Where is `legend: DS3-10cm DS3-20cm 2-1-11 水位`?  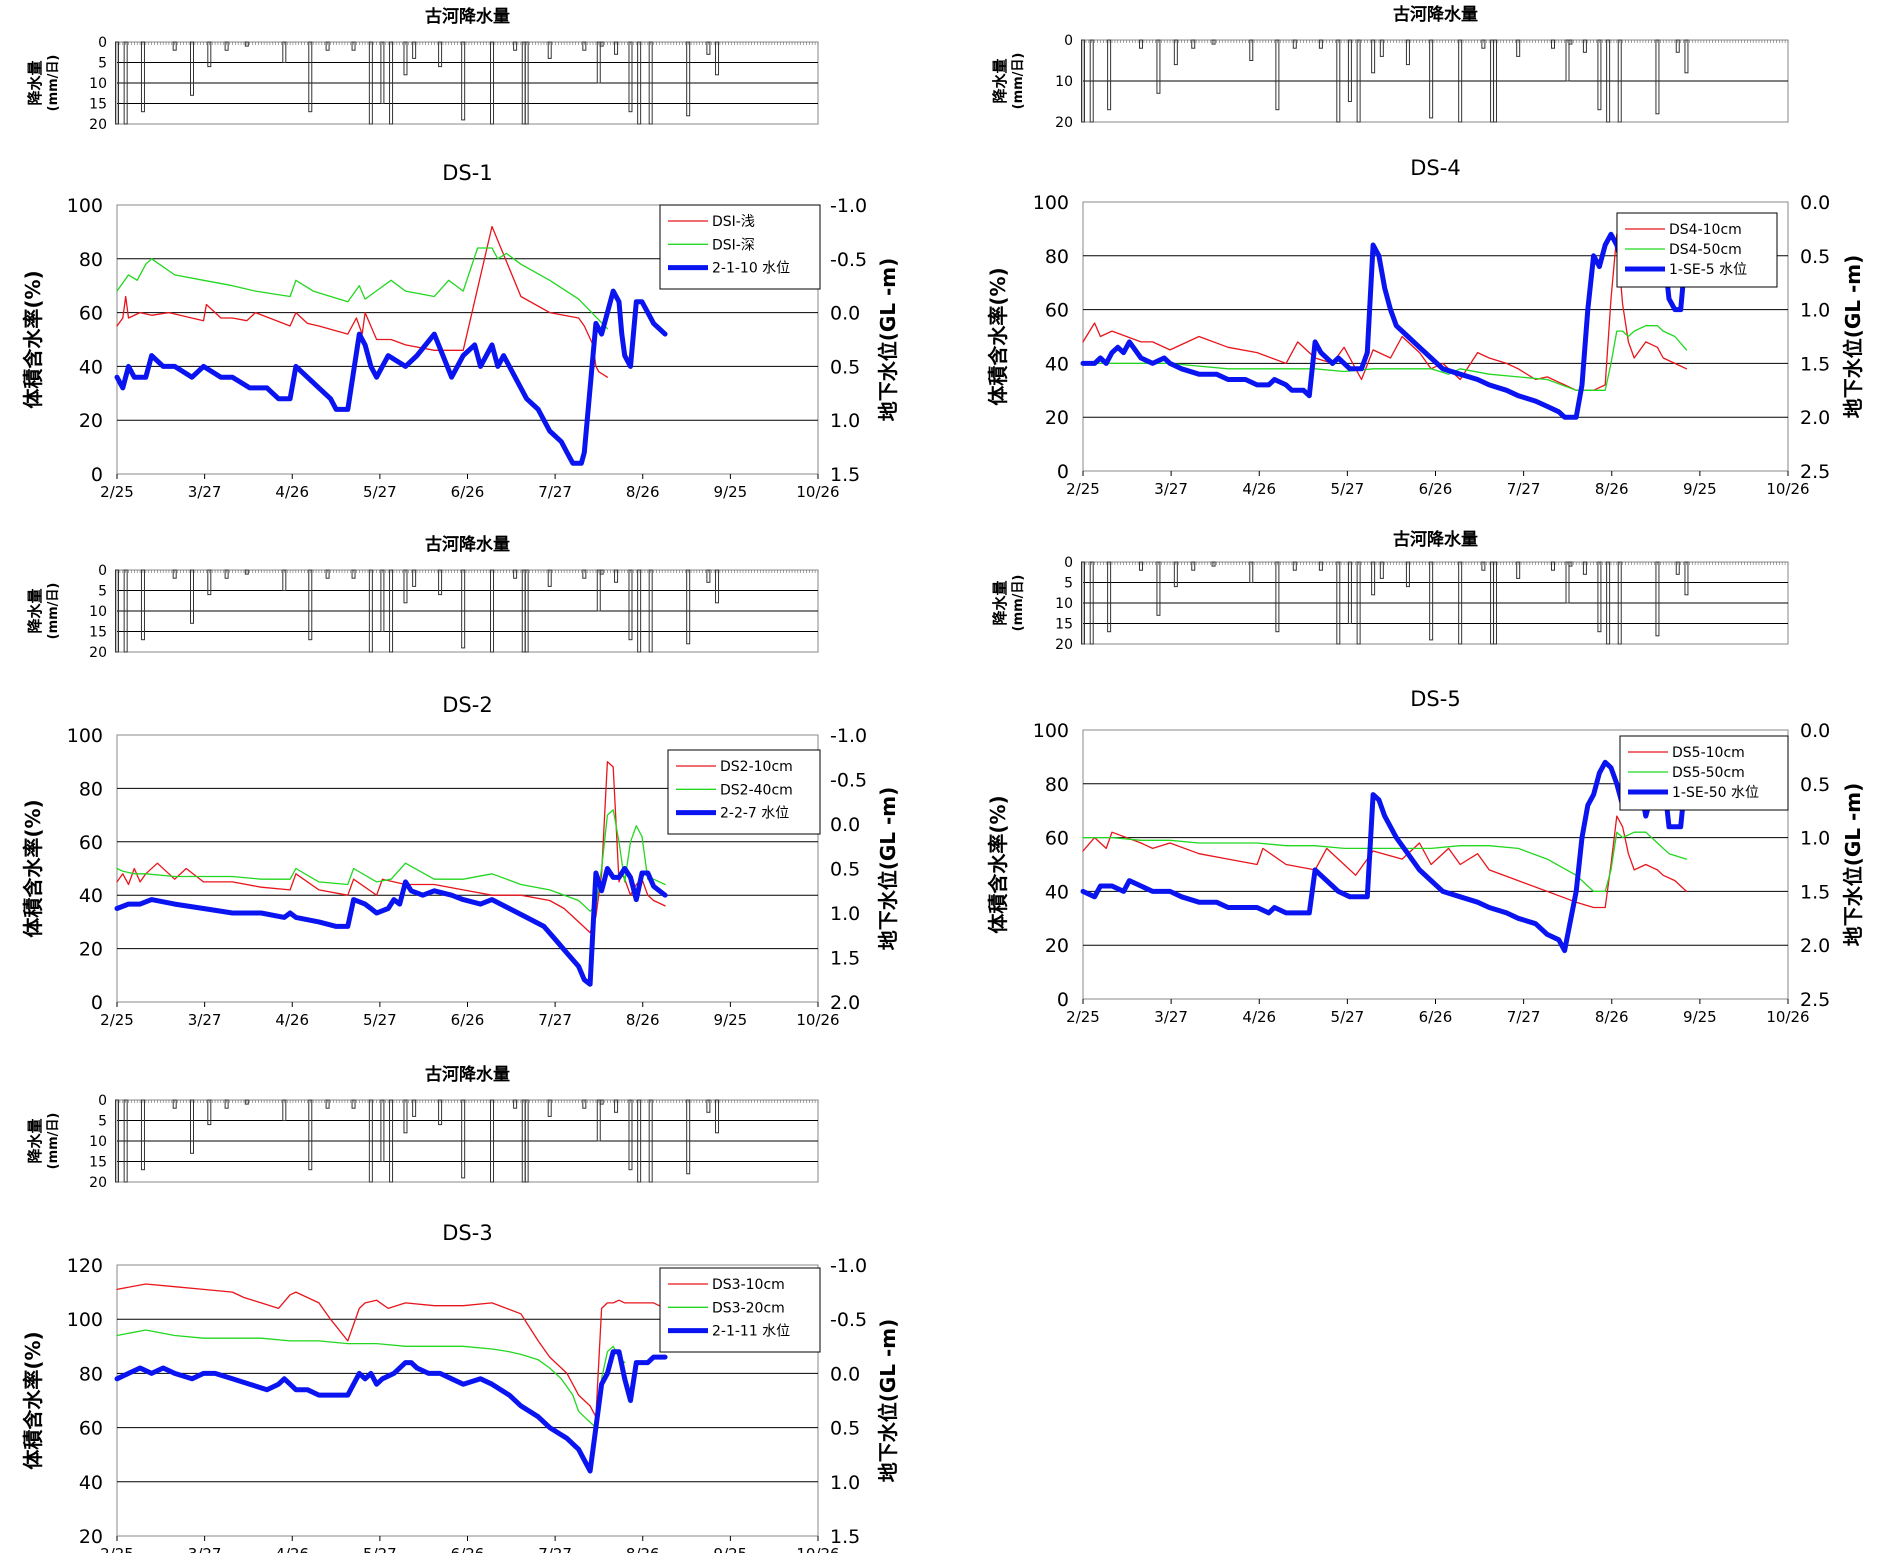 legend: DS3-10cm DS3-20cm 2-1-11 水位 is located at coordinates (740, 1310).